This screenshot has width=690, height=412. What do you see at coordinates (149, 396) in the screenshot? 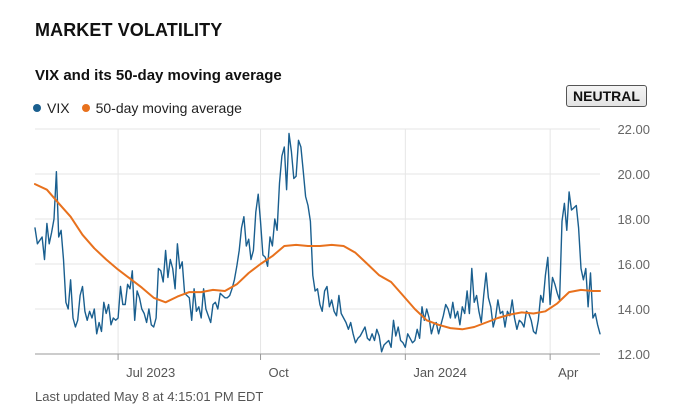
I see `last-updated-text: Last updated May 8 at 4:15:01 PM EDT` at bounding box center [149, 396].